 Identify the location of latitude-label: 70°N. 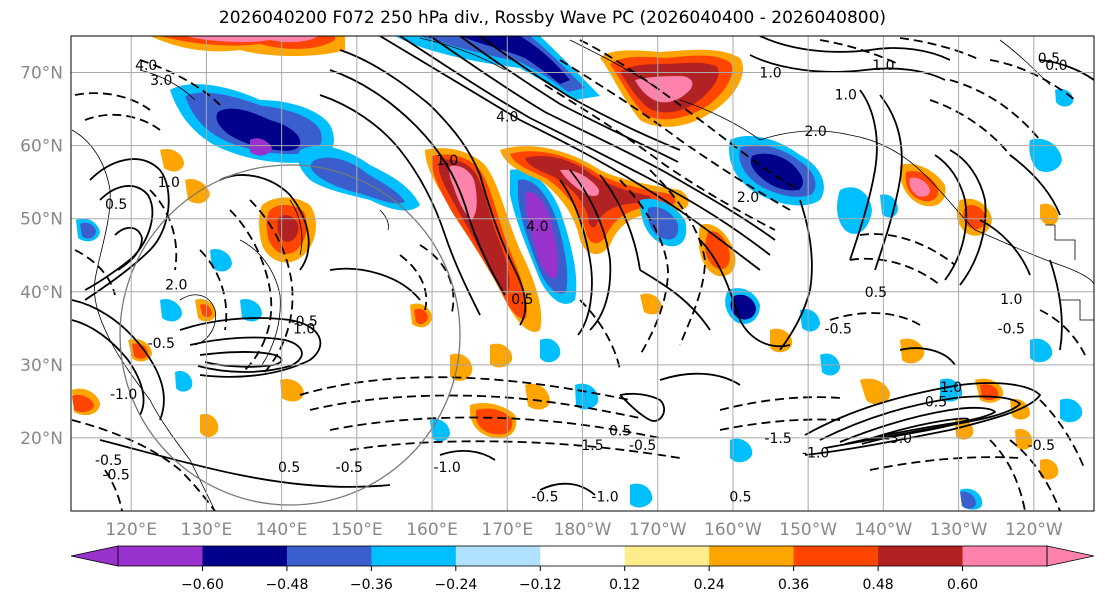
(41, 74).